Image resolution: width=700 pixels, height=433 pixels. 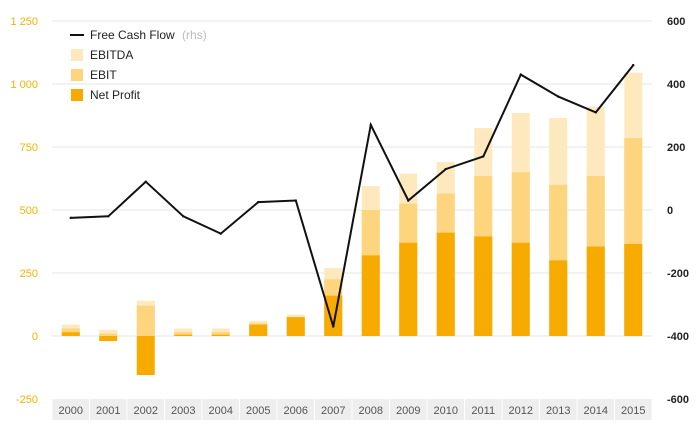 What do you see at coordinates (678, 400) in the screenshot?
I see `y-right-tick-label: -600` at bounding box center [678, 400].